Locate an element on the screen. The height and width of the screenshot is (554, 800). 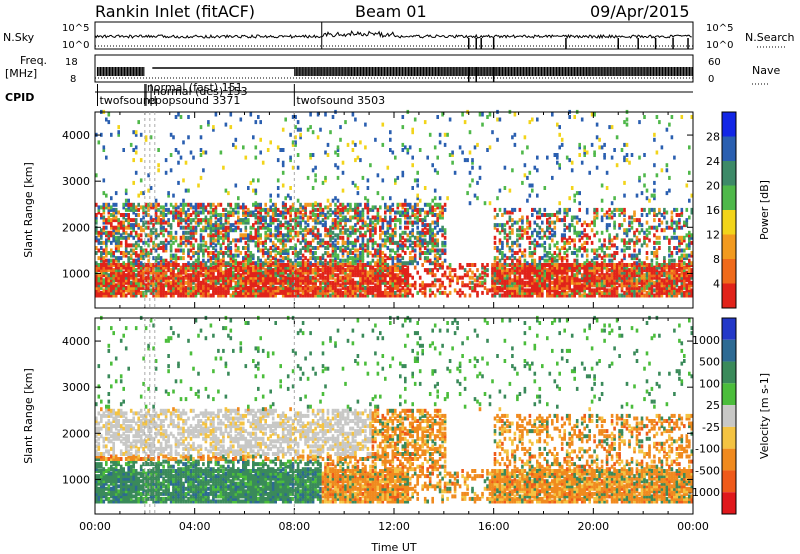
nsky-label: N.Sky is located at coordinates (19, 37).